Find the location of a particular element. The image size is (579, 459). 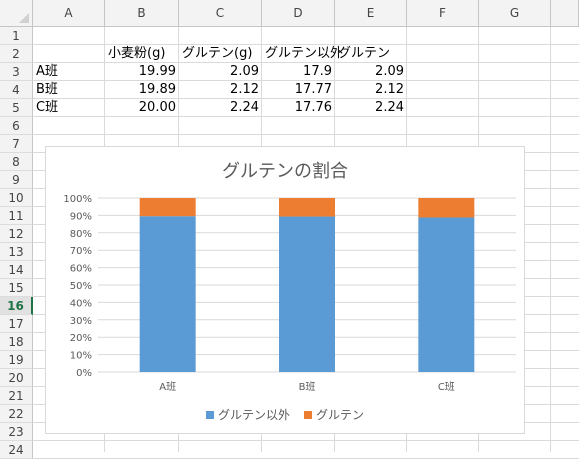

row-header-21: 21 is located at coordinates (16, 396).